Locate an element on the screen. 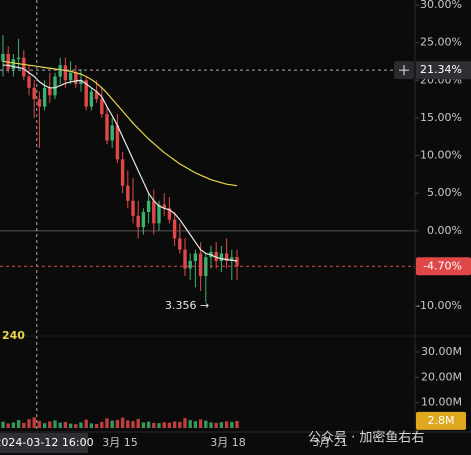 This screenshot has width=471, height=455. v-tick-label: 30.00M is located at coordinates (441, 351).